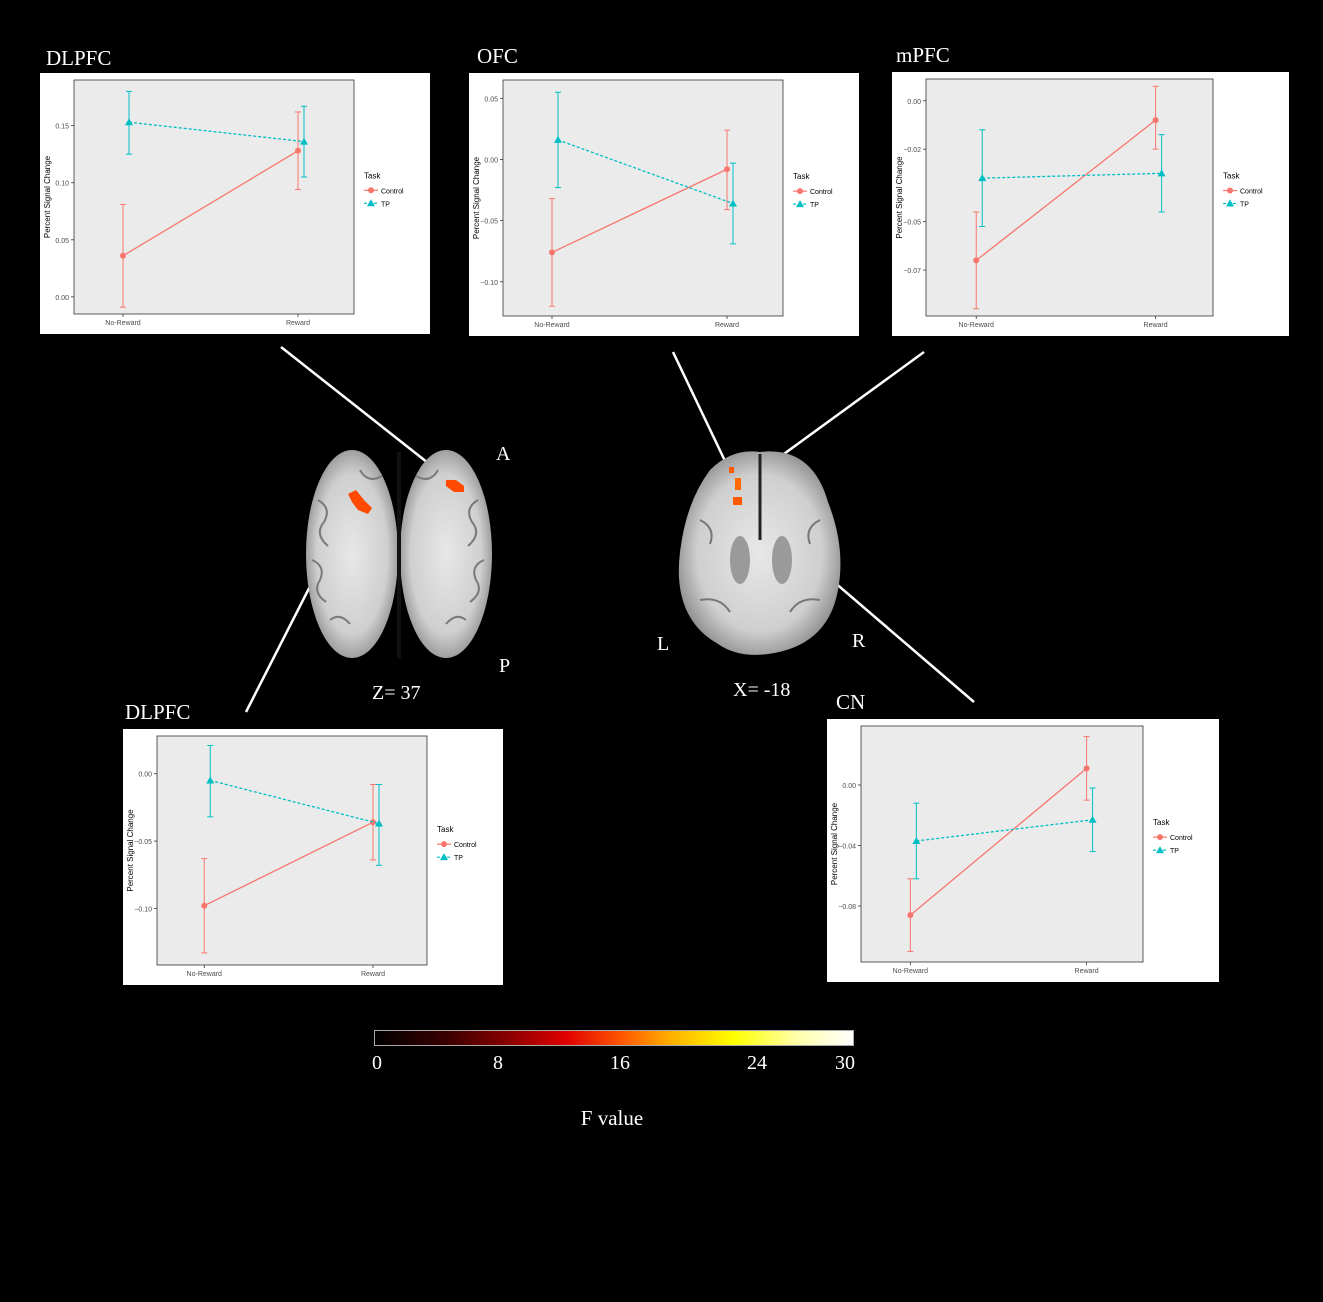 The height and width of the screenshot is (1302, 1323). Describe the element at coordinates (731, 470) in the screenshot. I see `activation-ofc` at that location.